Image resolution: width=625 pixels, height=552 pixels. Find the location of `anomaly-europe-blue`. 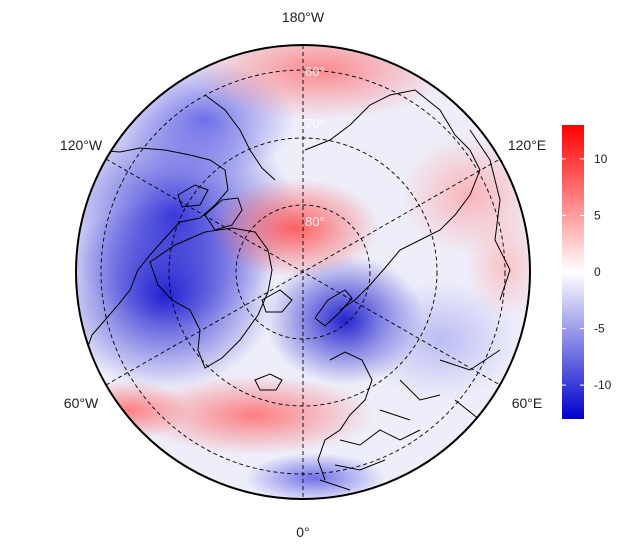

anomaly-europe-blue is located at coordinates (315, 476).